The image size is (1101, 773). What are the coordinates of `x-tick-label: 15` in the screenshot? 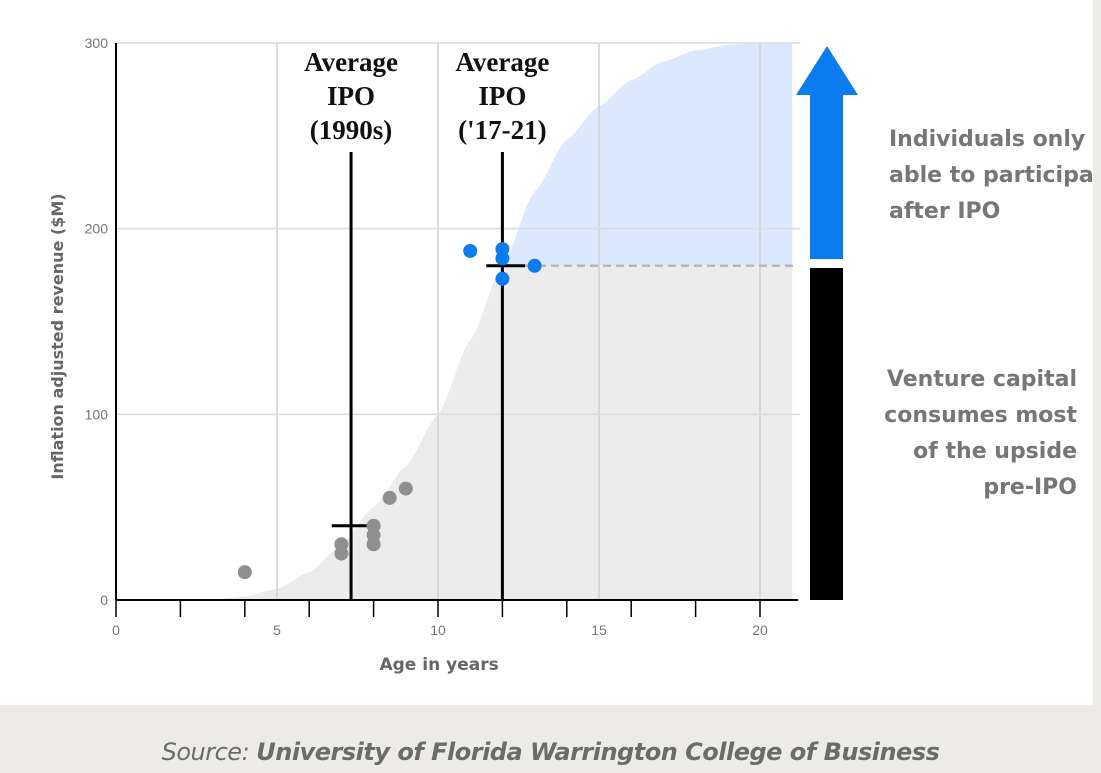 It's located at (599, 630).